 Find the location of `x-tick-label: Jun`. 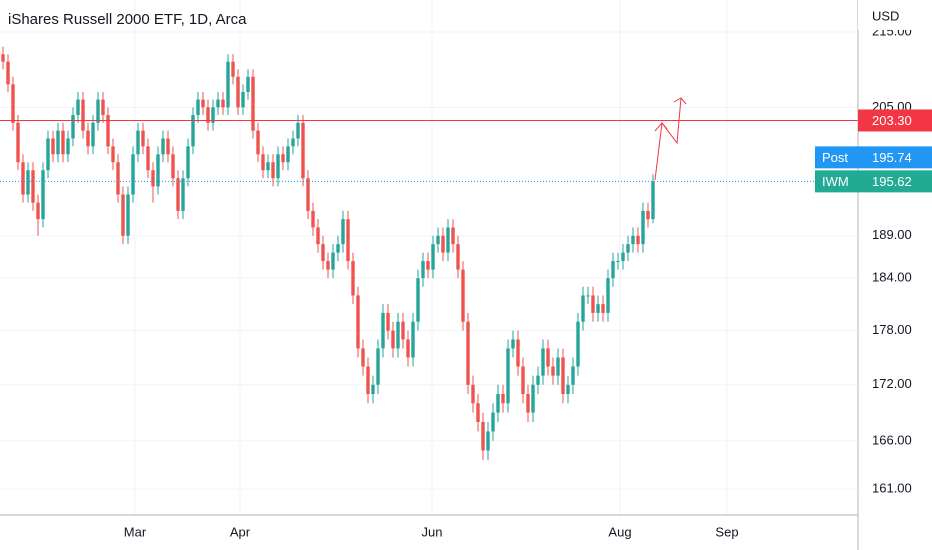

x-tick-label: Jun is located at coordinates (432, 531).